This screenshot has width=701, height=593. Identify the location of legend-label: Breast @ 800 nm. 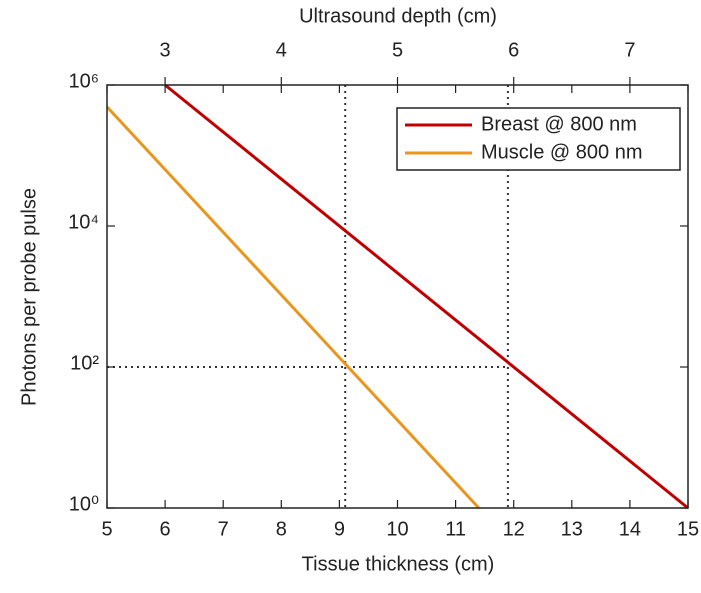
(559, 124).